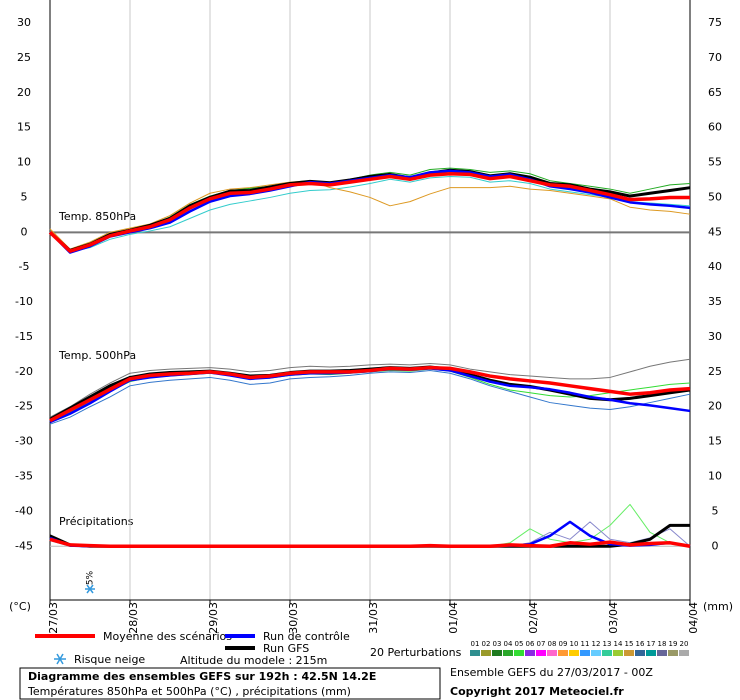 The width and height of the screenshot is (740, 700). Describe the element at coordinates (715, 301) in the screenshot. I see `y2-tick-label: 35` at that location.